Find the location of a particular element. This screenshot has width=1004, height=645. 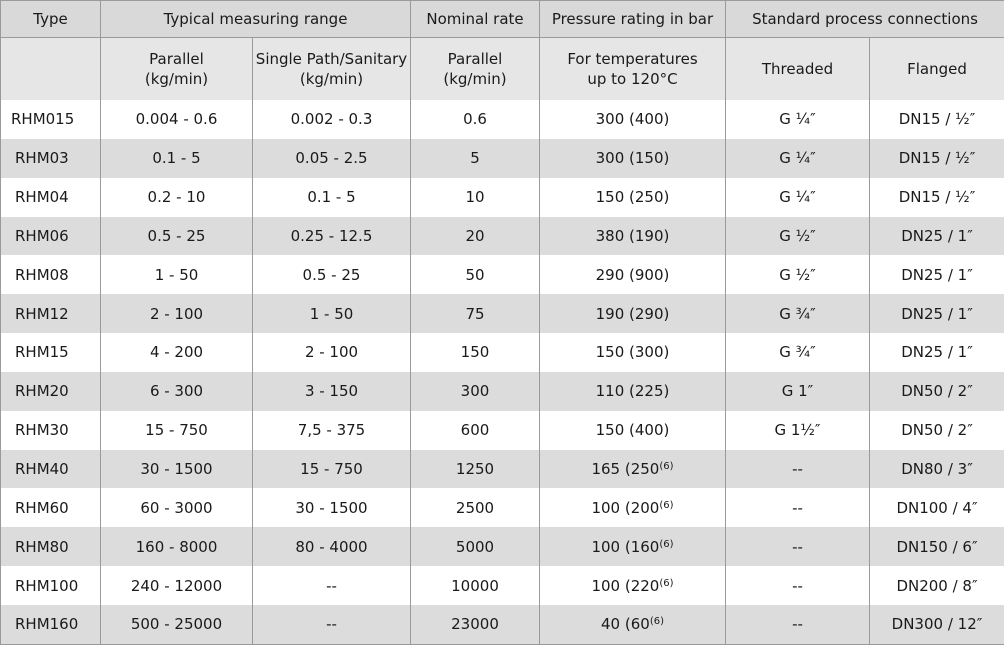

subheader-threaded: Threaded is located at coordinates (798, 69).